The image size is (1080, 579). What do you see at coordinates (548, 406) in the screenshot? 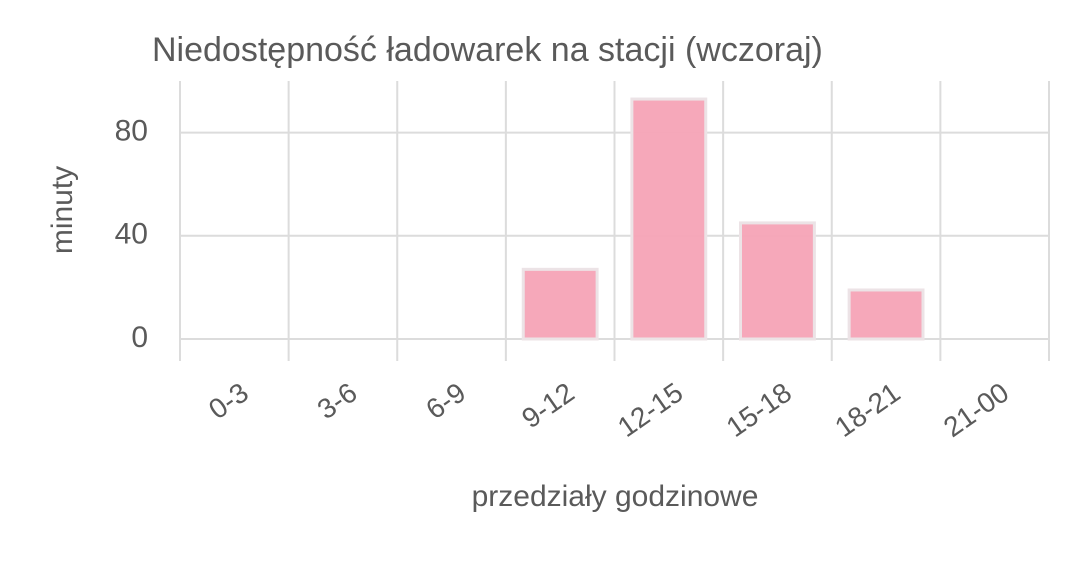
I see `x-tick-label: 9-12` at bounding box center [548, 406].